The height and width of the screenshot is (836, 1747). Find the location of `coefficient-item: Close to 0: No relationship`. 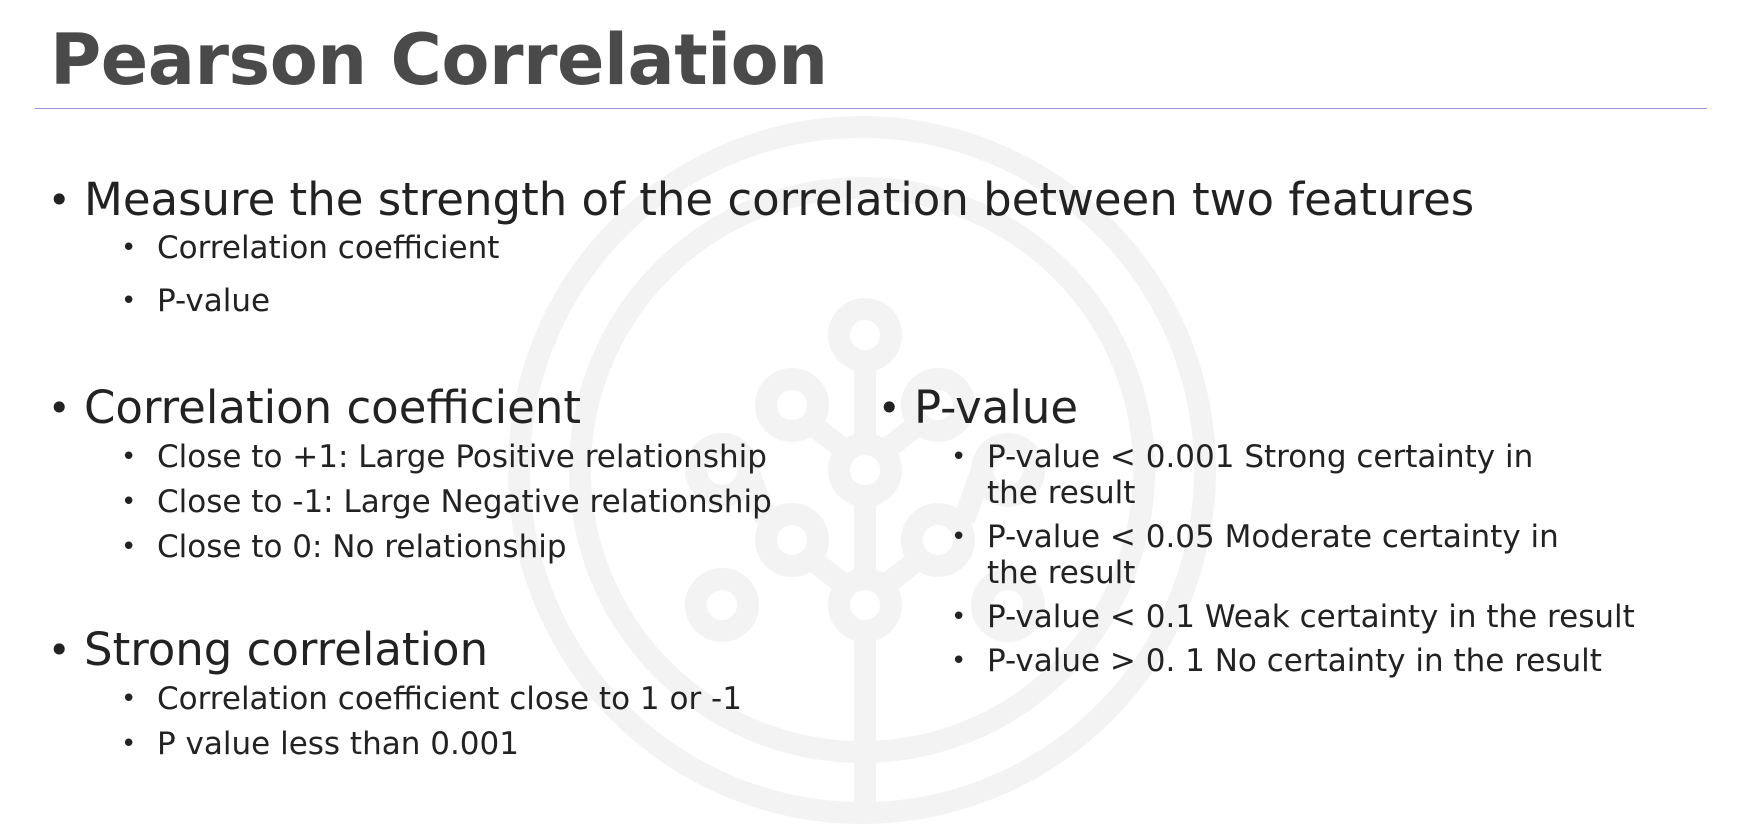

coefficient-item: Close to 0: No relationship is located at coordinates (446, 547).